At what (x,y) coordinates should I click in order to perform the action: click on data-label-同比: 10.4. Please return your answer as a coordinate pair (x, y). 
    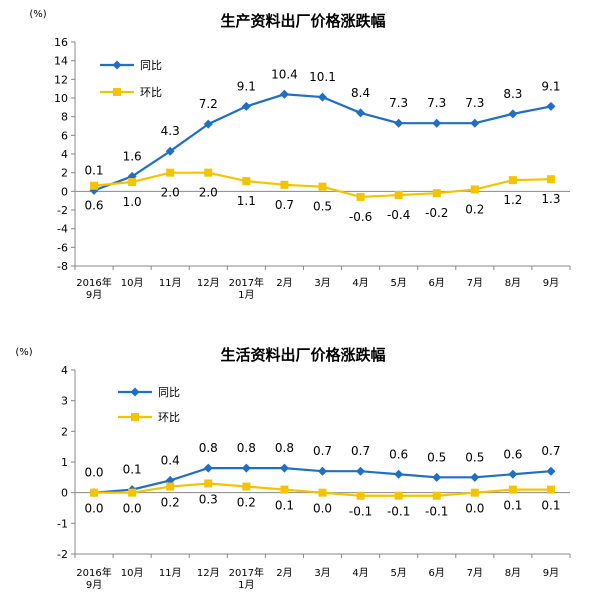
    Looking at the image, I should click on (284, 74).